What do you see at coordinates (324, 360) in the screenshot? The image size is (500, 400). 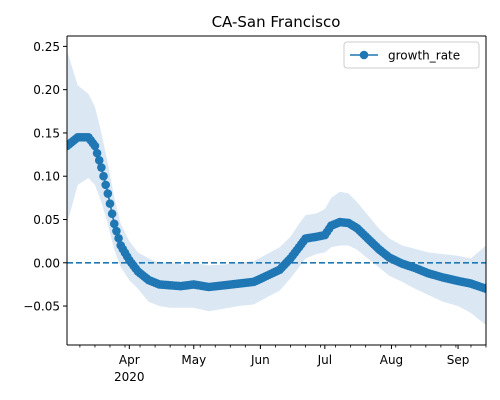 I see `x-tick-label: Jul` at bounding box center [324, 360].